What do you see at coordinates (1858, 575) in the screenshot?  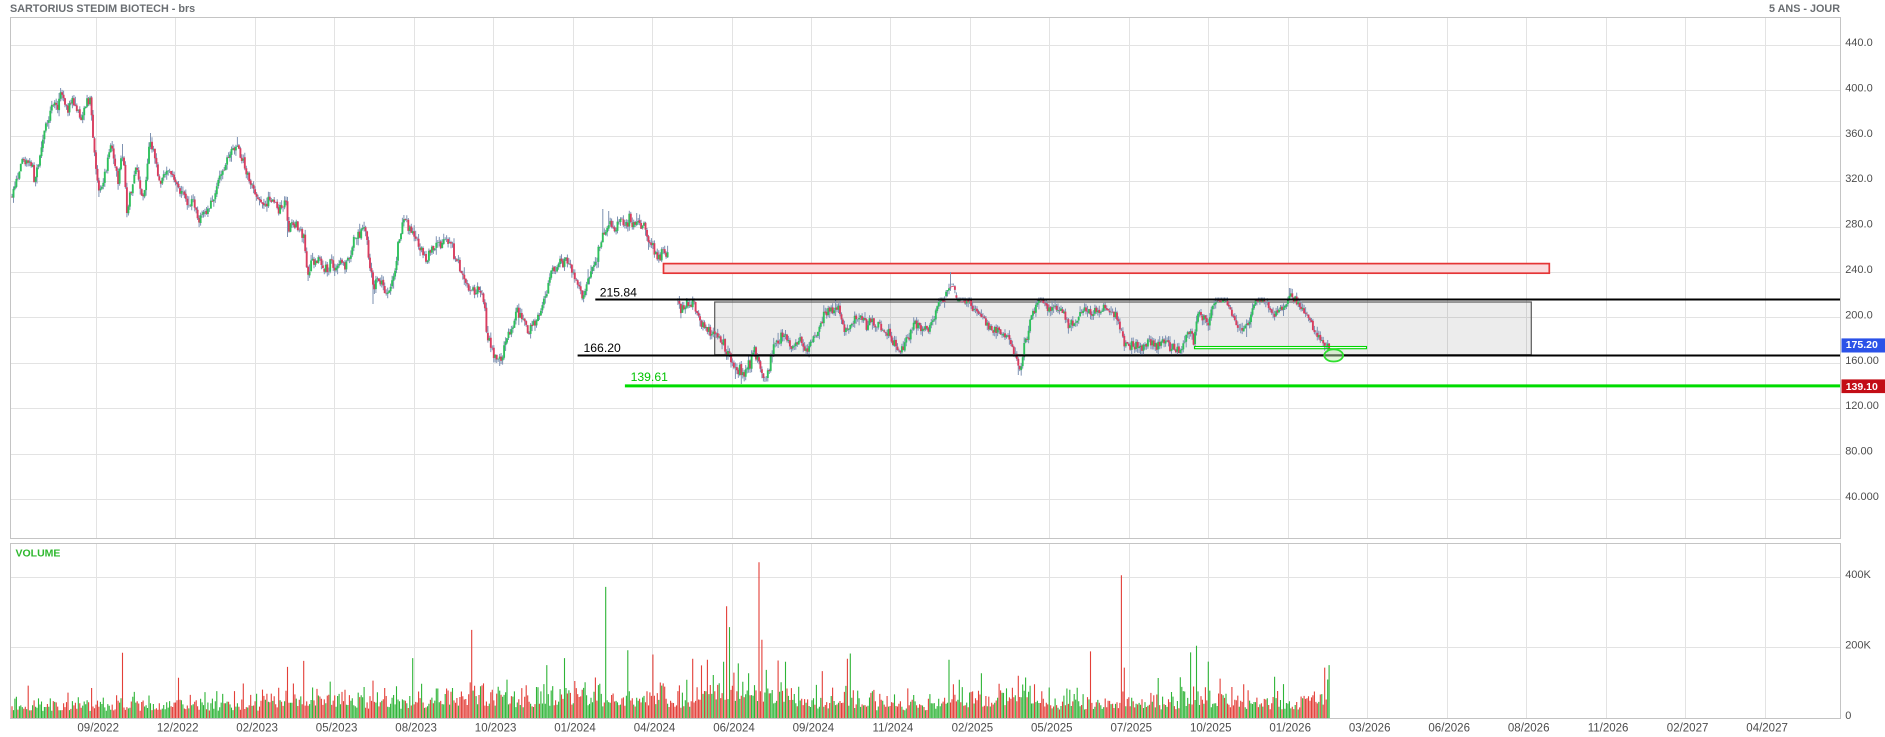 I see `svg-text: 400K` at bounding box center [1858, 575].